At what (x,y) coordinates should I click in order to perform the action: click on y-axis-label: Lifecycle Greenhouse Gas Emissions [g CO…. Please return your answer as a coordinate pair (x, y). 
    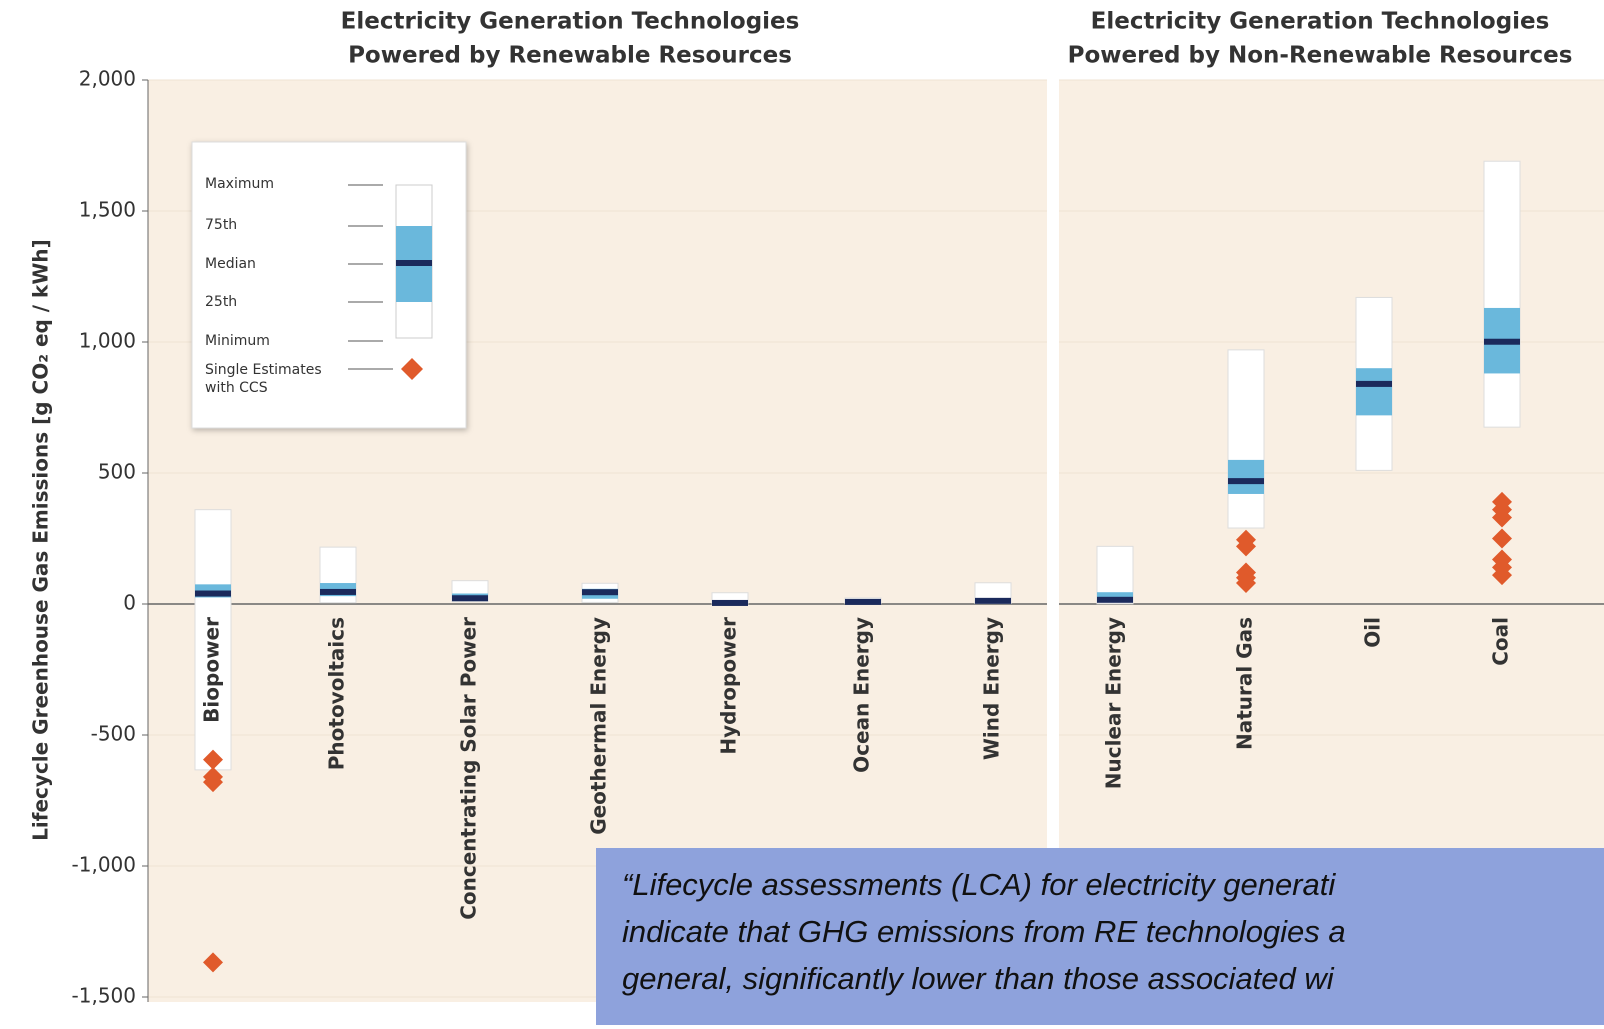
    Looking at the image, I should click on (41, 540).